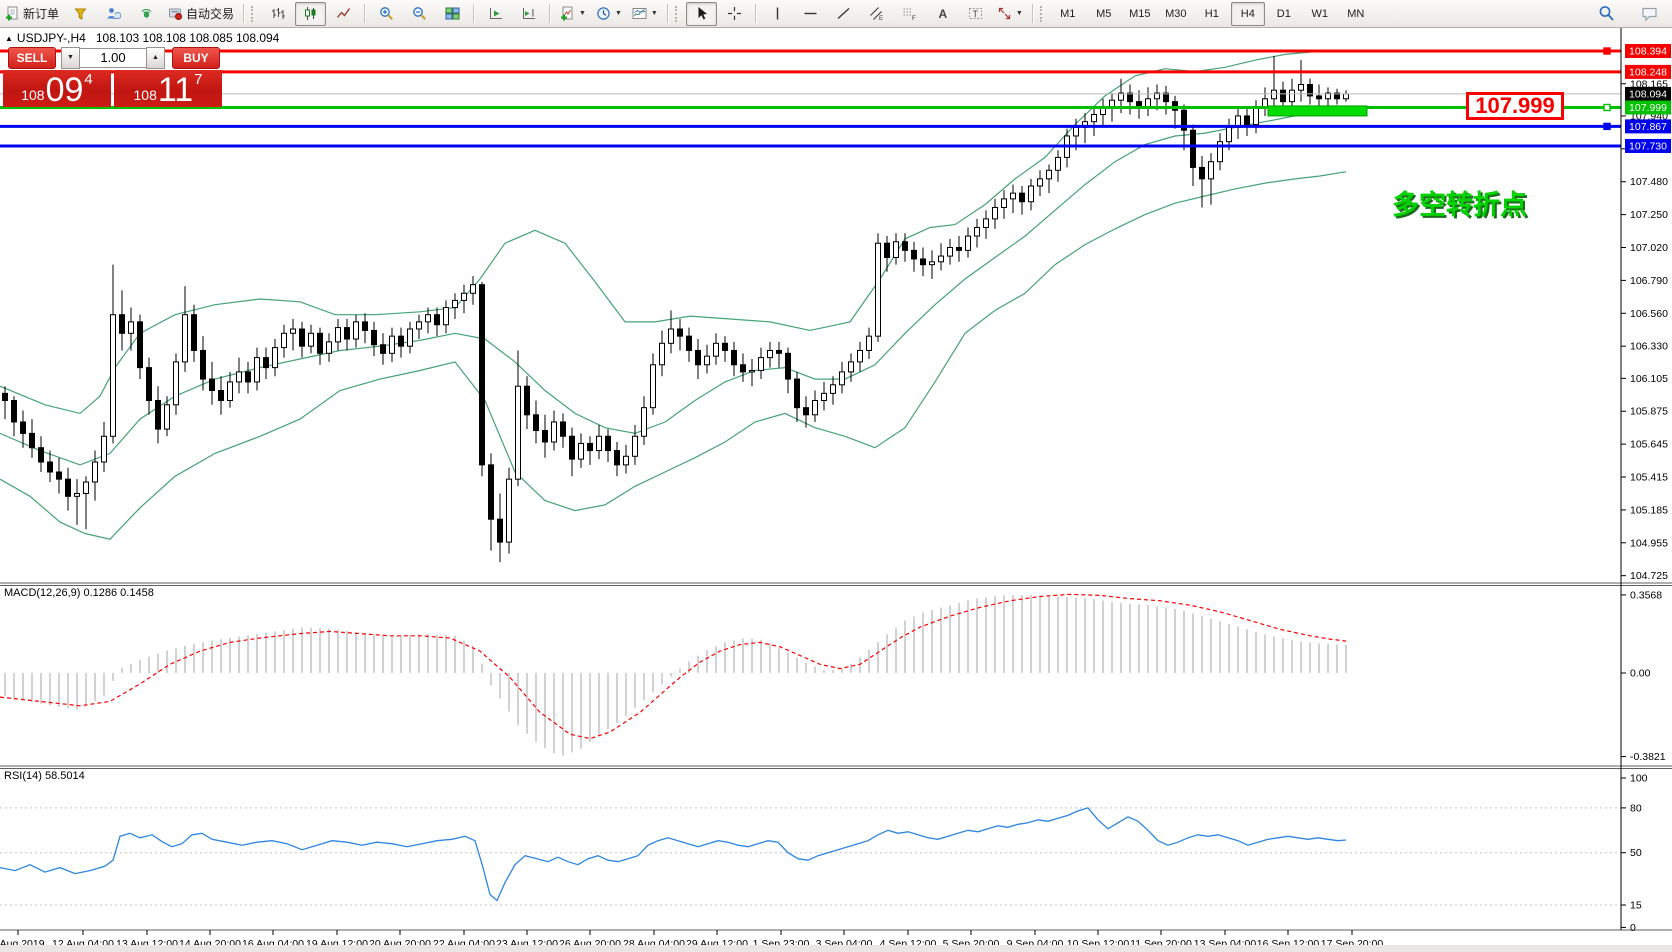  What do you see at coordinates (452, 14) in the screenshot?
I see `tile-windows-button` at bounding box center [452, 14].